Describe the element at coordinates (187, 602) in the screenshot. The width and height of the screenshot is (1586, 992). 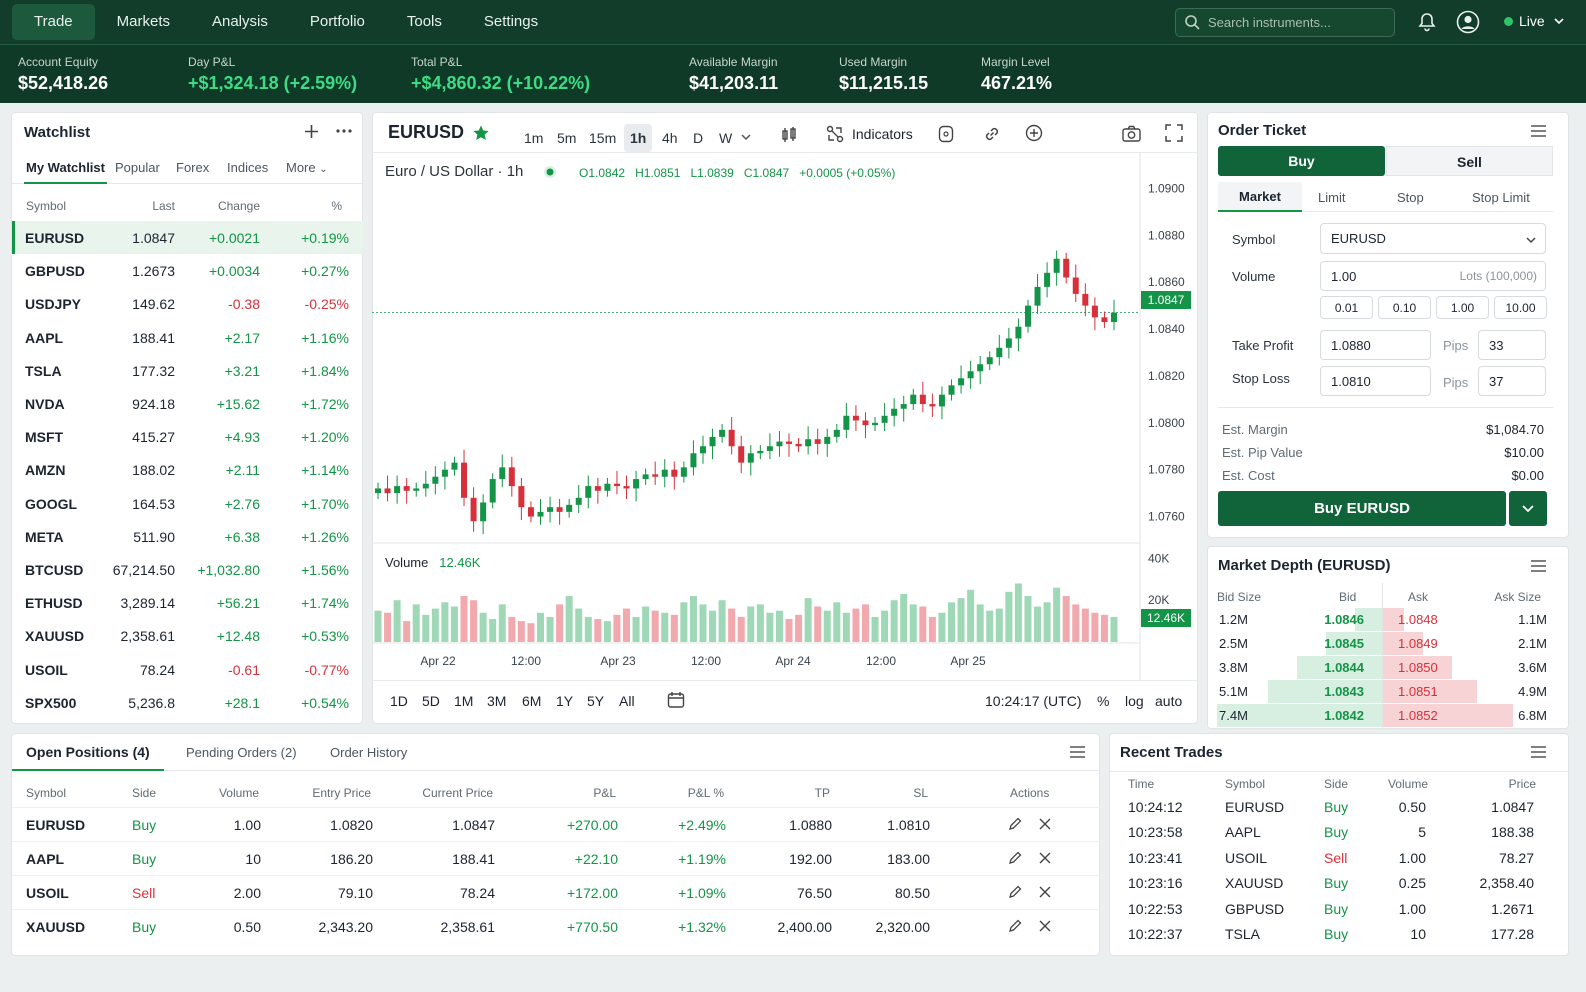
I see `watchlist-row: ETHUSD 3,289.14 +56.21 +1.74%` at that location.